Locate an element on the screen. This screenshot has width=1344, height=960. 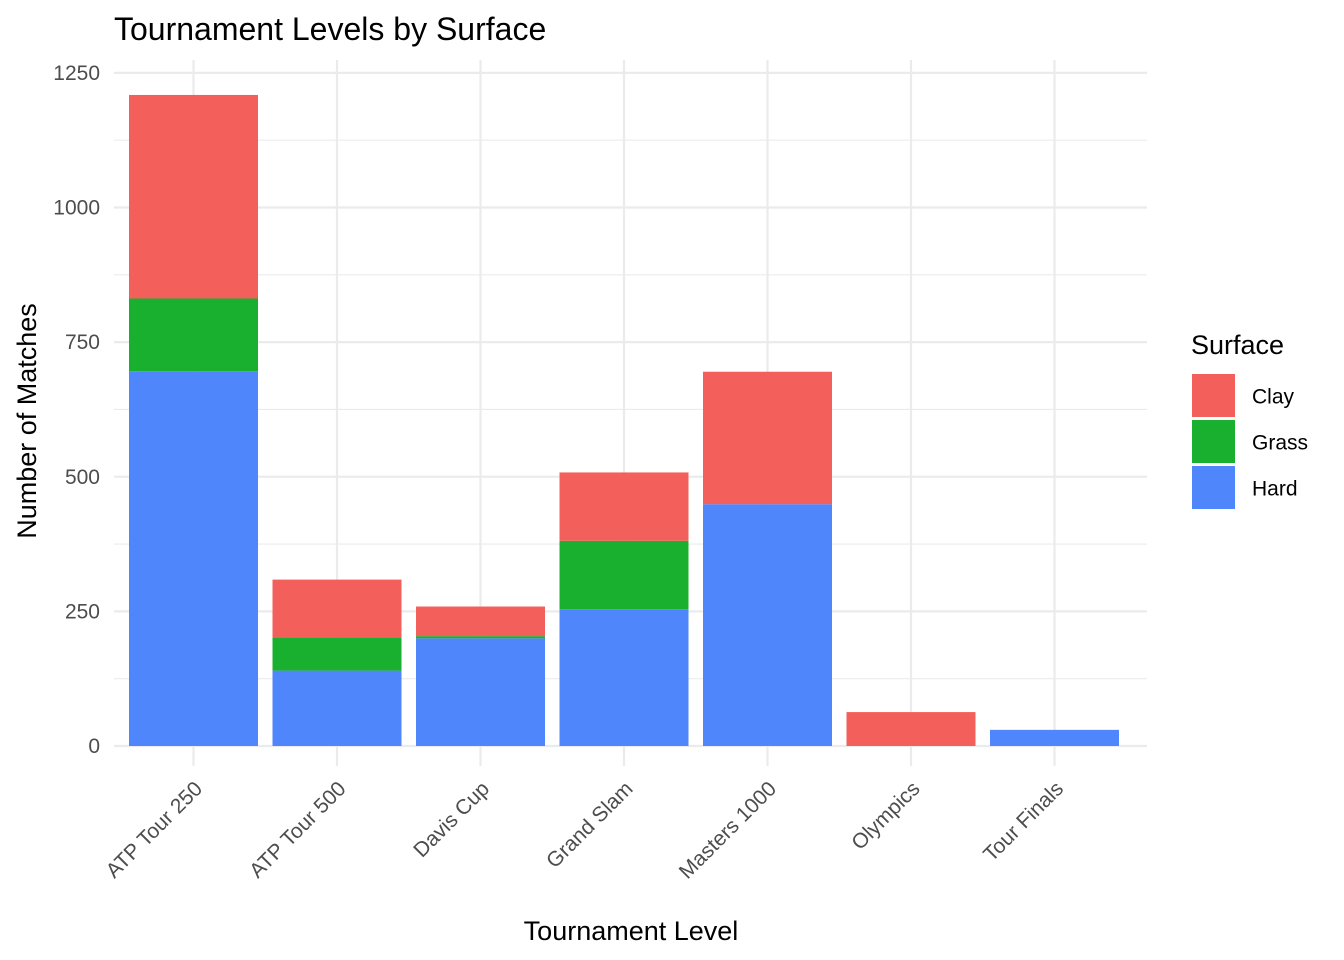
legend-label-hard: Hard is located at coordinates (1275, 489).